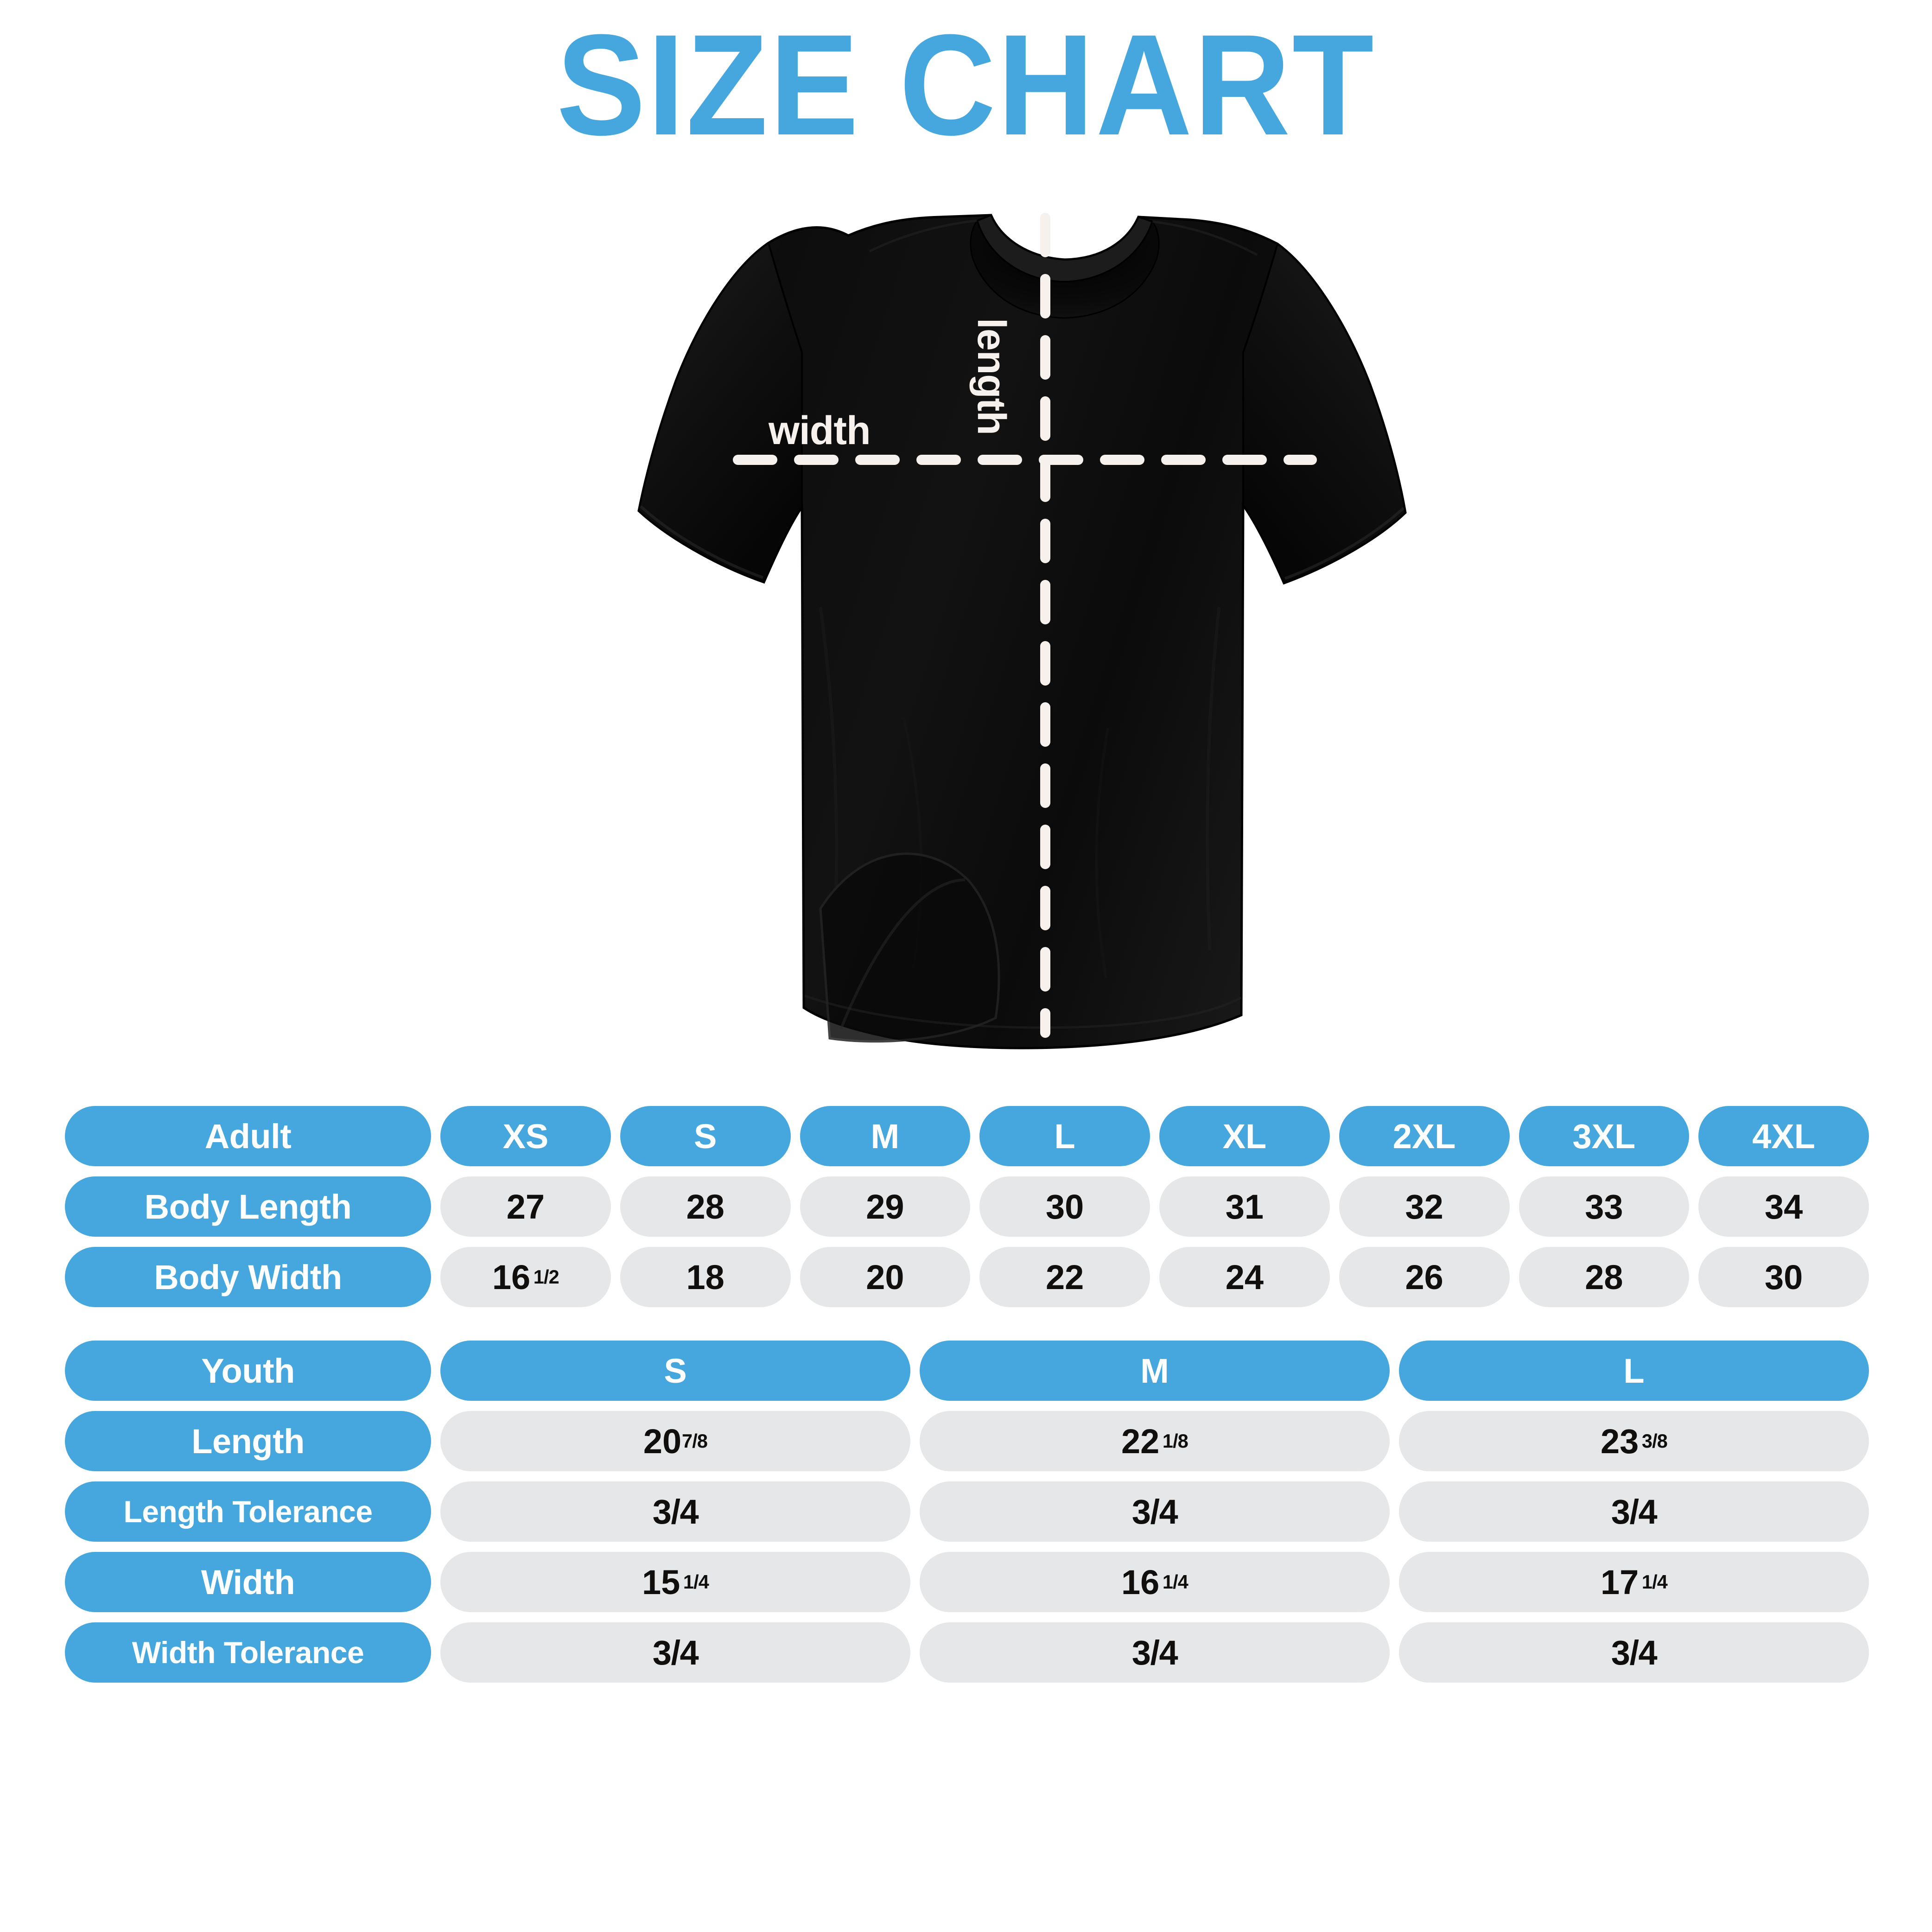  I want to click on title-container: SIZE CHART, so click(966, 85).